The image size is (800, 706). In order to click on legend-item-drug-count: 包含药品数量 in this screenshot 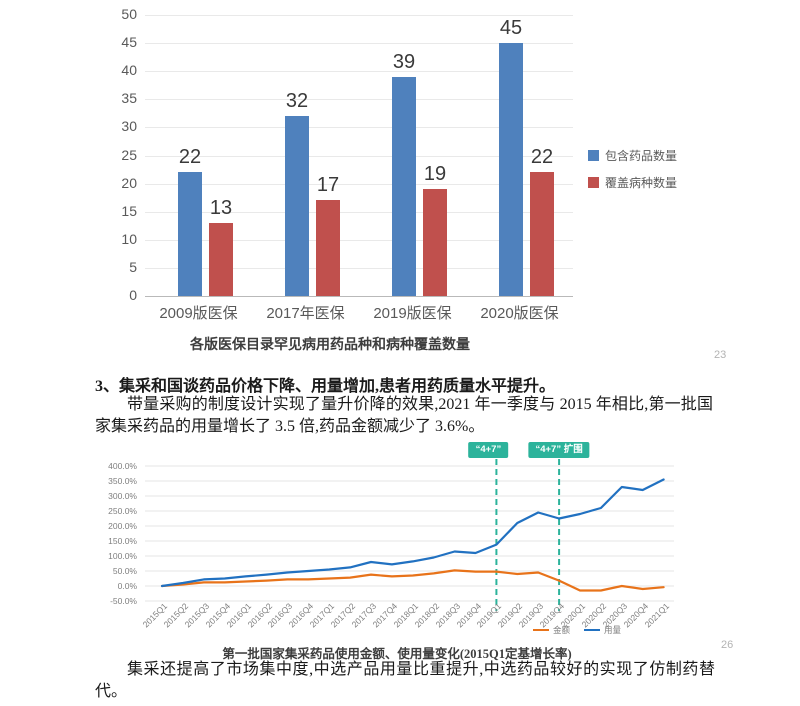, I will do `click(632, 155)`.